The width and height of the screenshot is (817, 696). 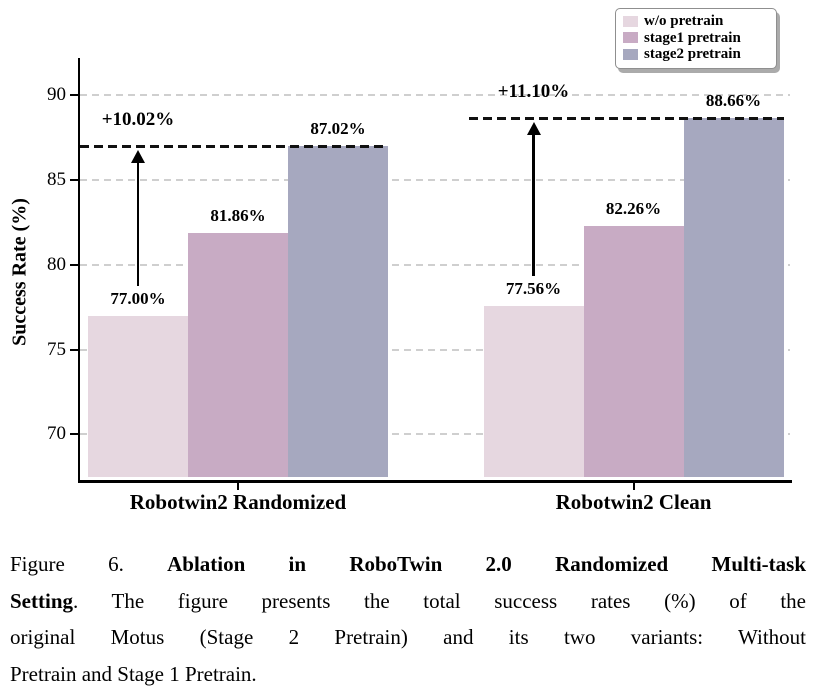 I want to click on y-tick-label: 90, so click(x=56, y=95).